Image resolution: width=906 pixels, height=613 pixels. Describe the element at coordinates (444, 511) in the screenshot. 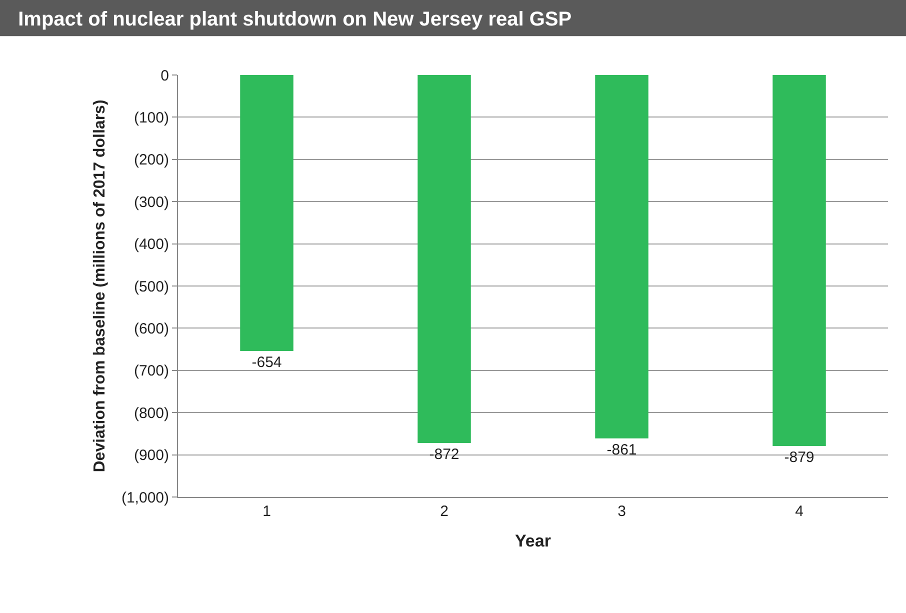

I see `x-tick-label: 2` at that location.